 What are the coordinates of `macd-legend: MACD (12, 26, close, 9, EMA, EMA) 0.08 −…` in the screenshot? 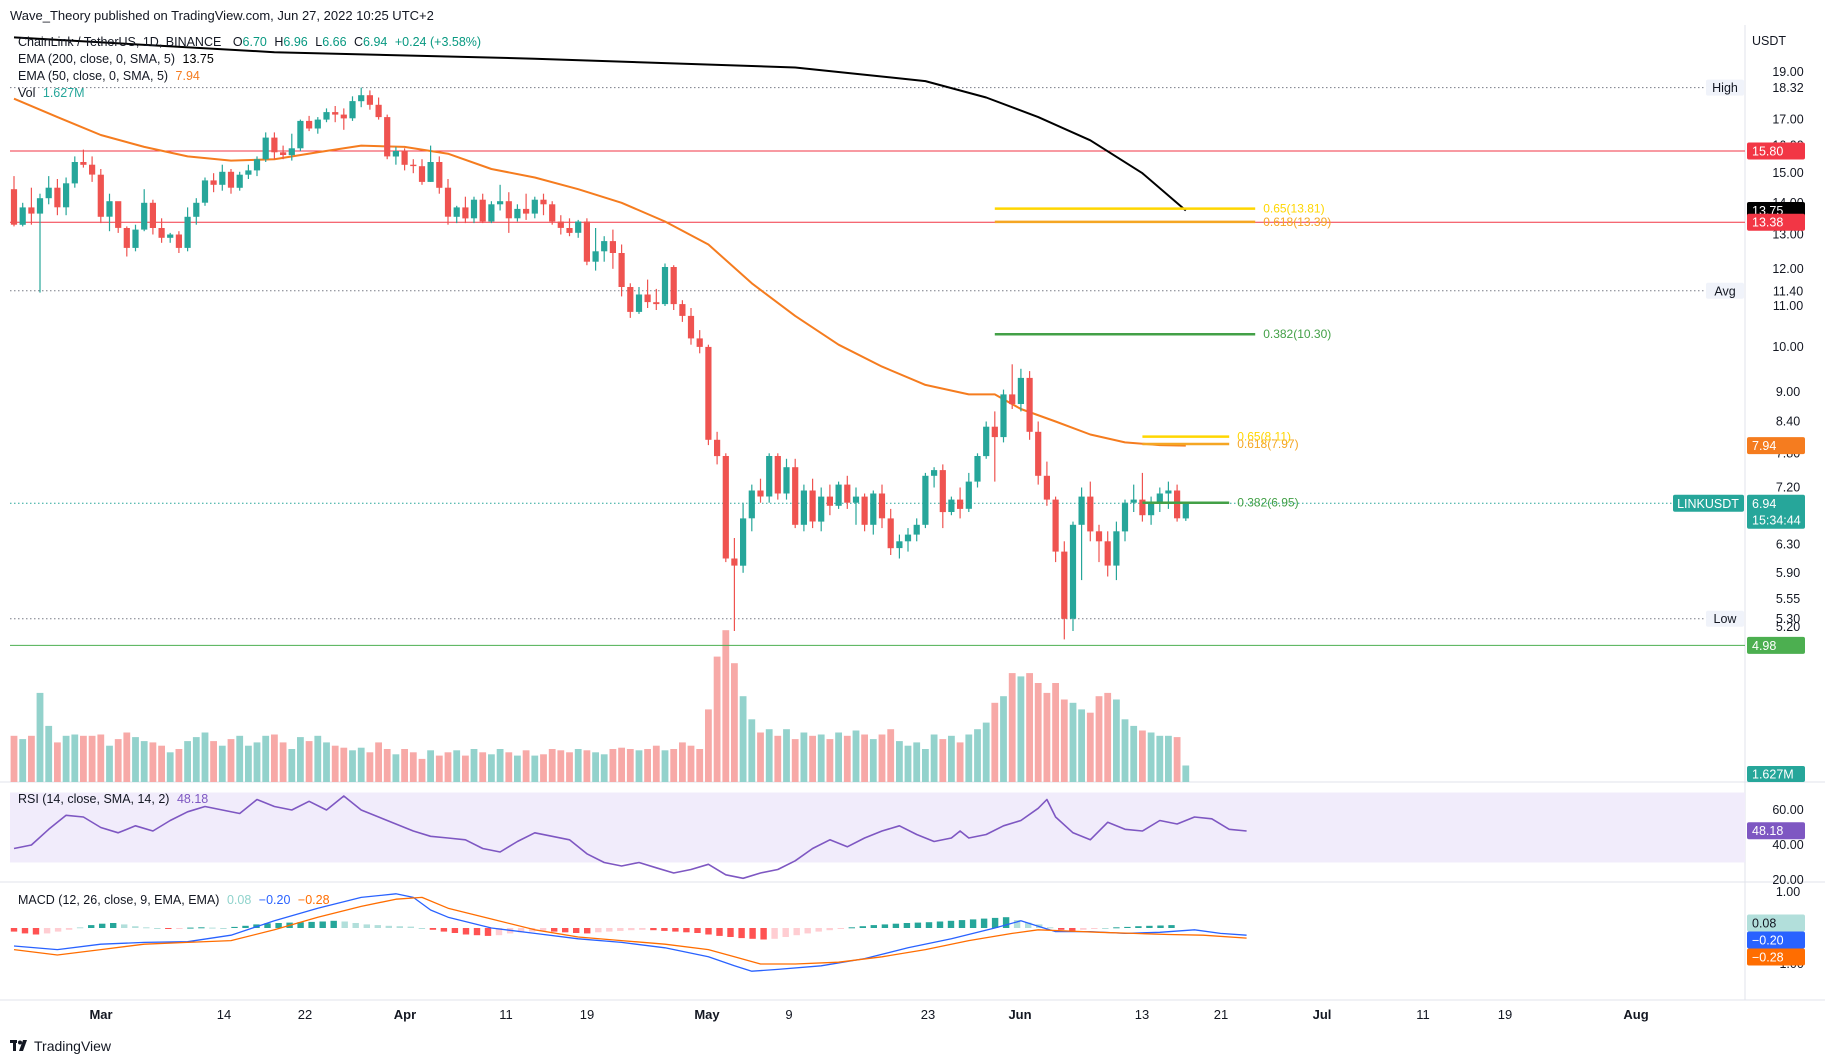 It's located at (174, 900).